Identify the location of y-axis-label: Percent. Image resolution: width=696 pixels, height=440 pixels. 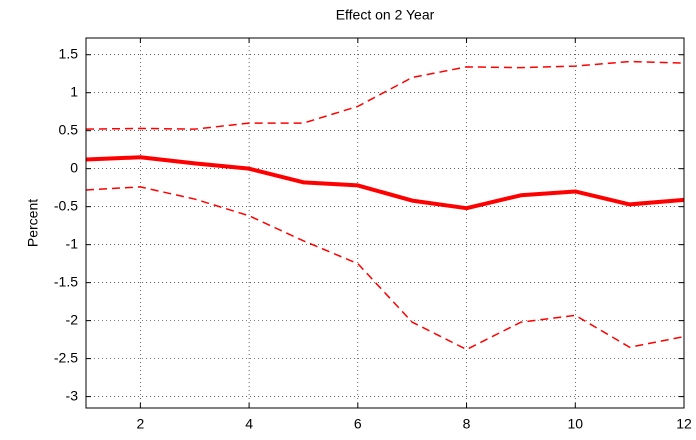
(33, 223).